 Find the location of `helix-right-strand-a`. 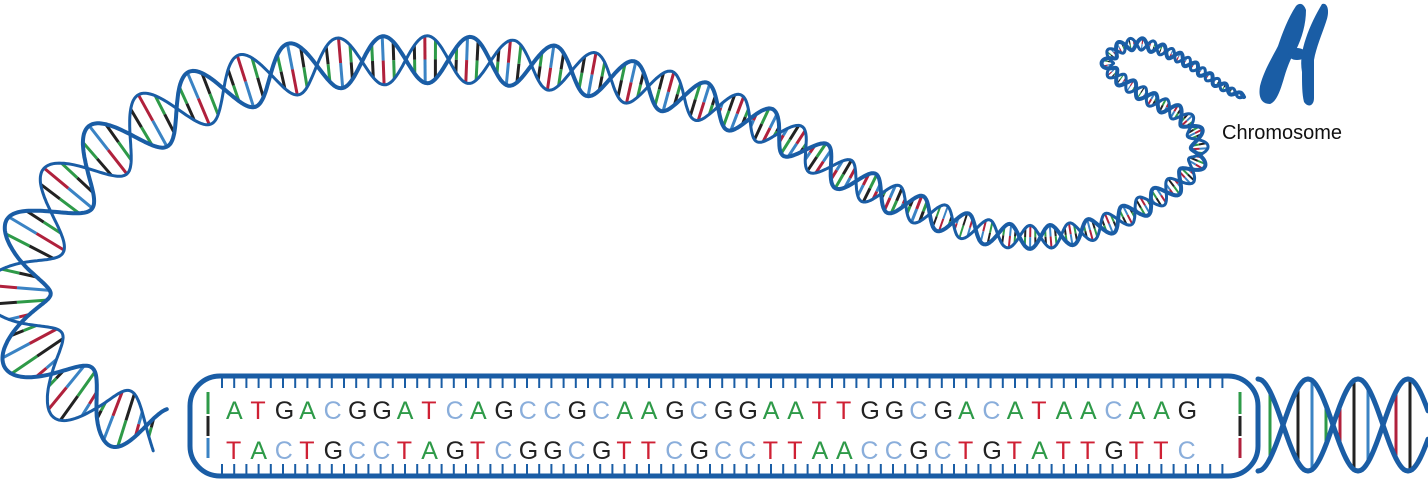

helix-right-strand-a is located at coordinates (1341, 425).